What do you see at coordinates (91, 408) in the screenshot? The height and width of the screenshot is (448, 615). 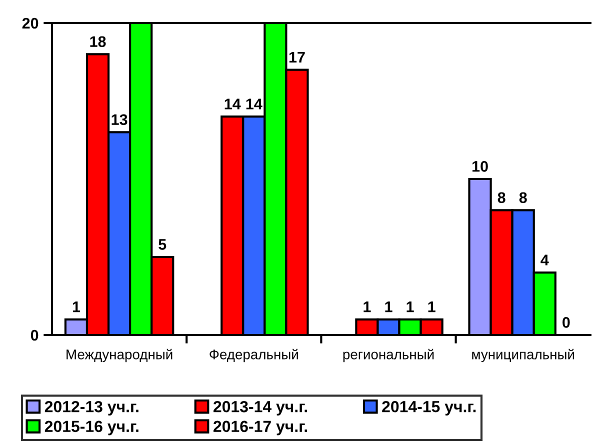 I see `legend-label: 2012-13 уч.г.` at bounding box center [91, 408].